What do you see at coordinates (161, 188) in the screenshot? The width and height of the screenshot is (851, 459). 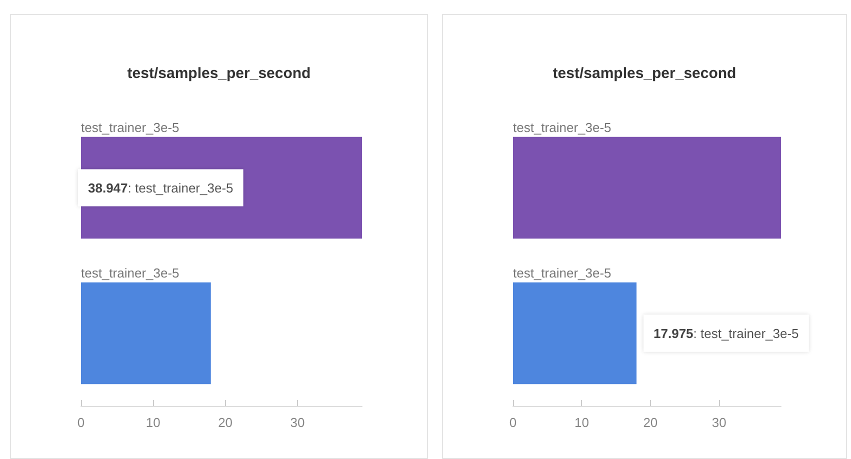 I see `data-label: 38.947: test_trainer_3e-5` at bounding box center [161, 188].